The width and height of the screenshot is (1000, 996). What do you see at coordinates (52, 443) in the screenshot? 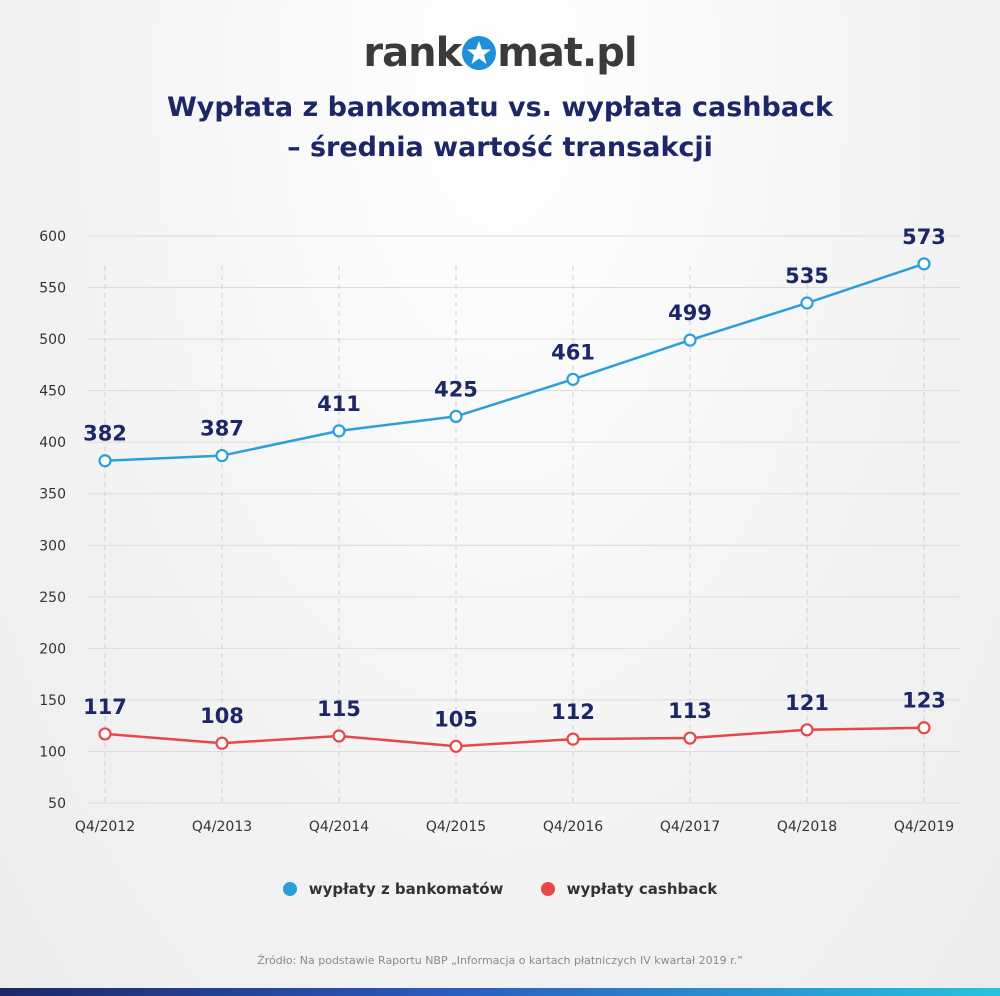
I see `y-tick-label-400: 400` at bounding box center [52, 443].